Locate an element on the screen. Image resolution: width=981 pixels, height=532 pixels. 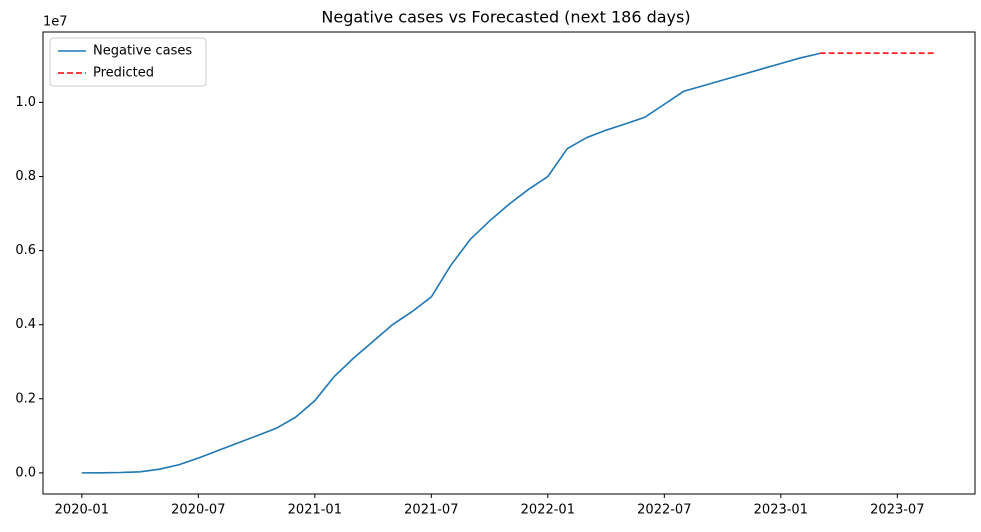
y-tick-label: 0.2 is located at coordinates (25, 398).